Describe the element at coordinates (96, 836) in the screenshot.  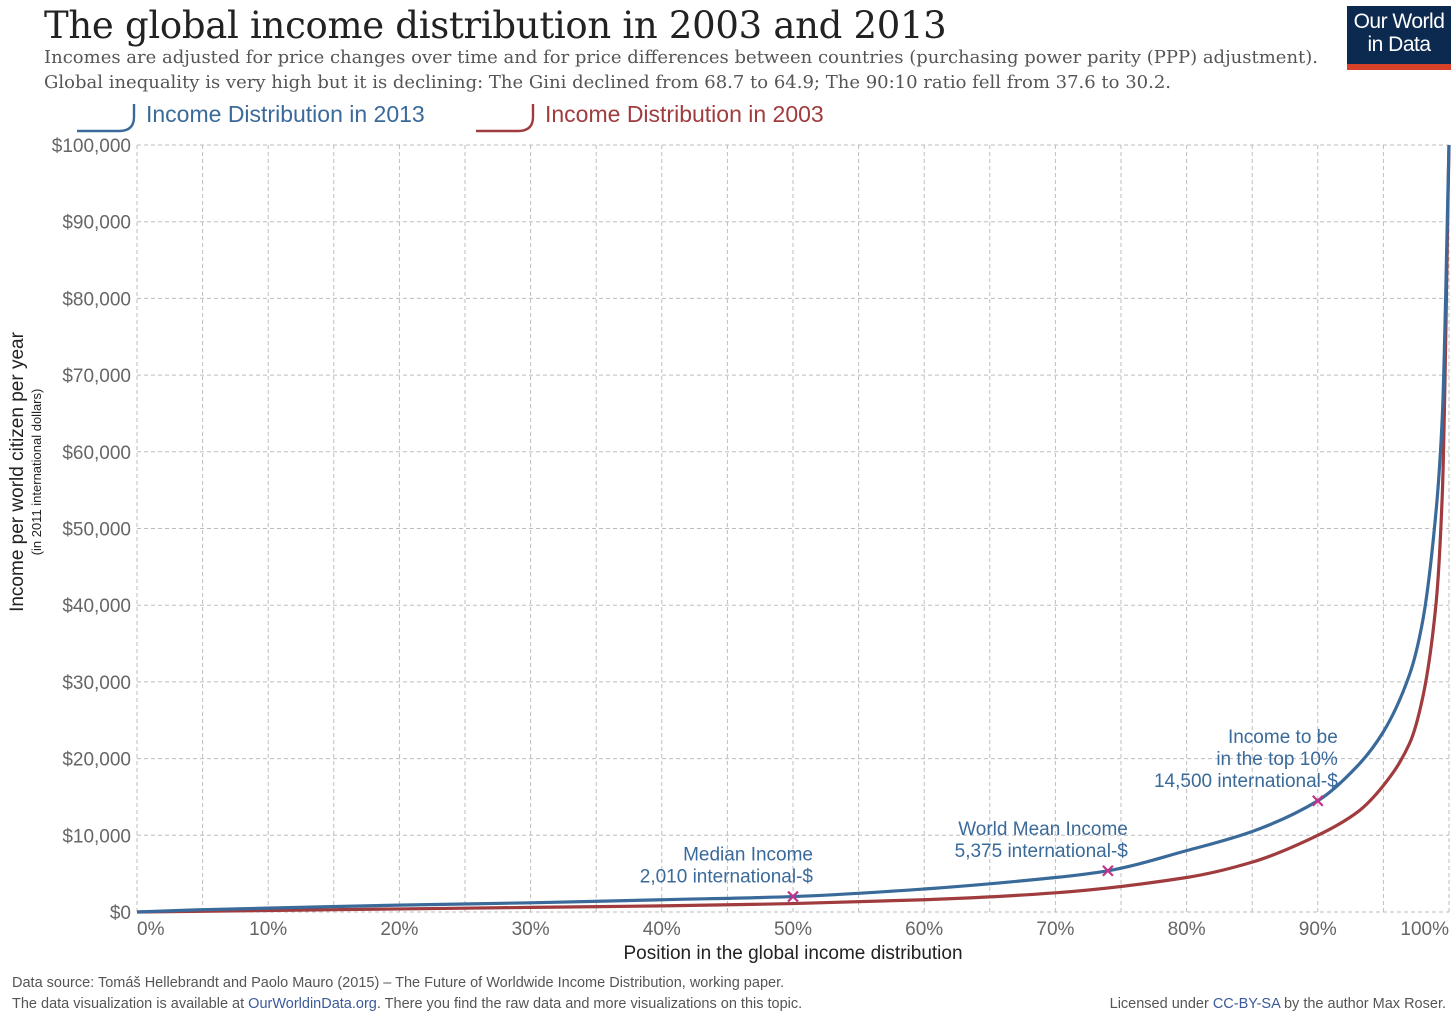
I see `y-tick-label: $10,000` at that location.